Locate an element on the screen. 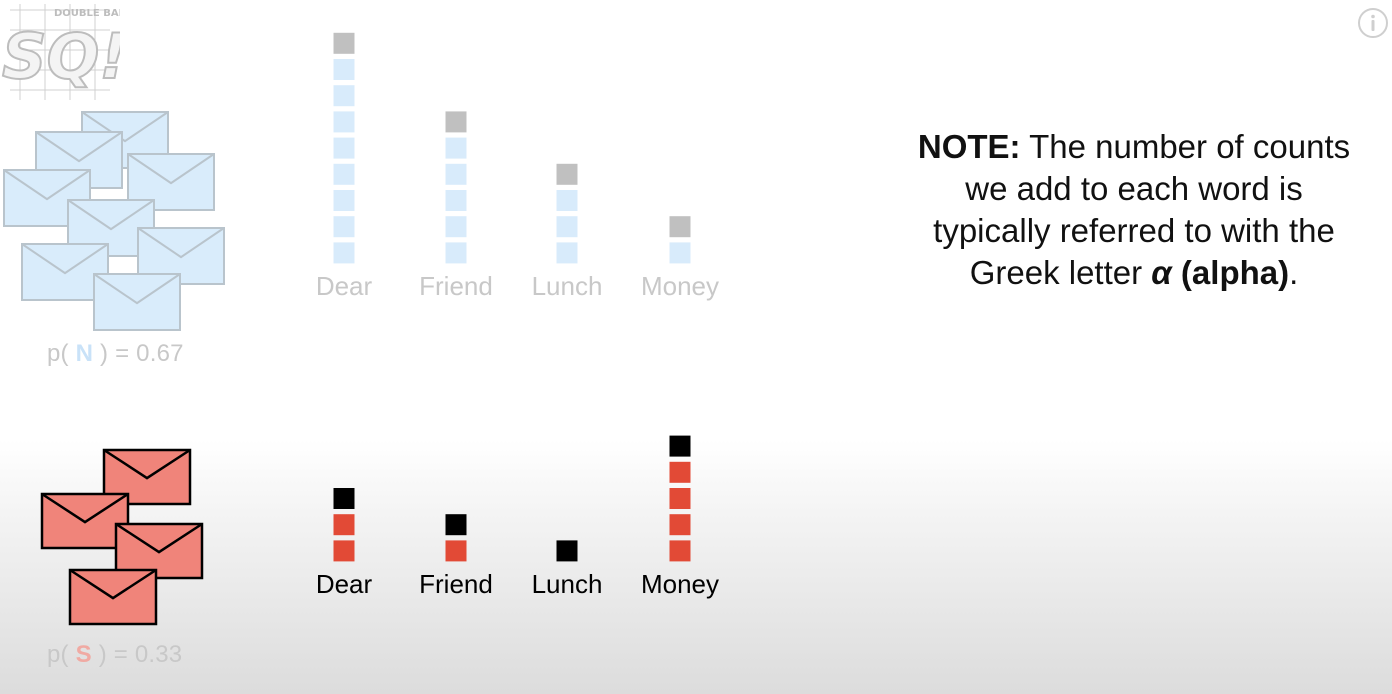  prior-class-s: S is located at coordinates (83, 654).